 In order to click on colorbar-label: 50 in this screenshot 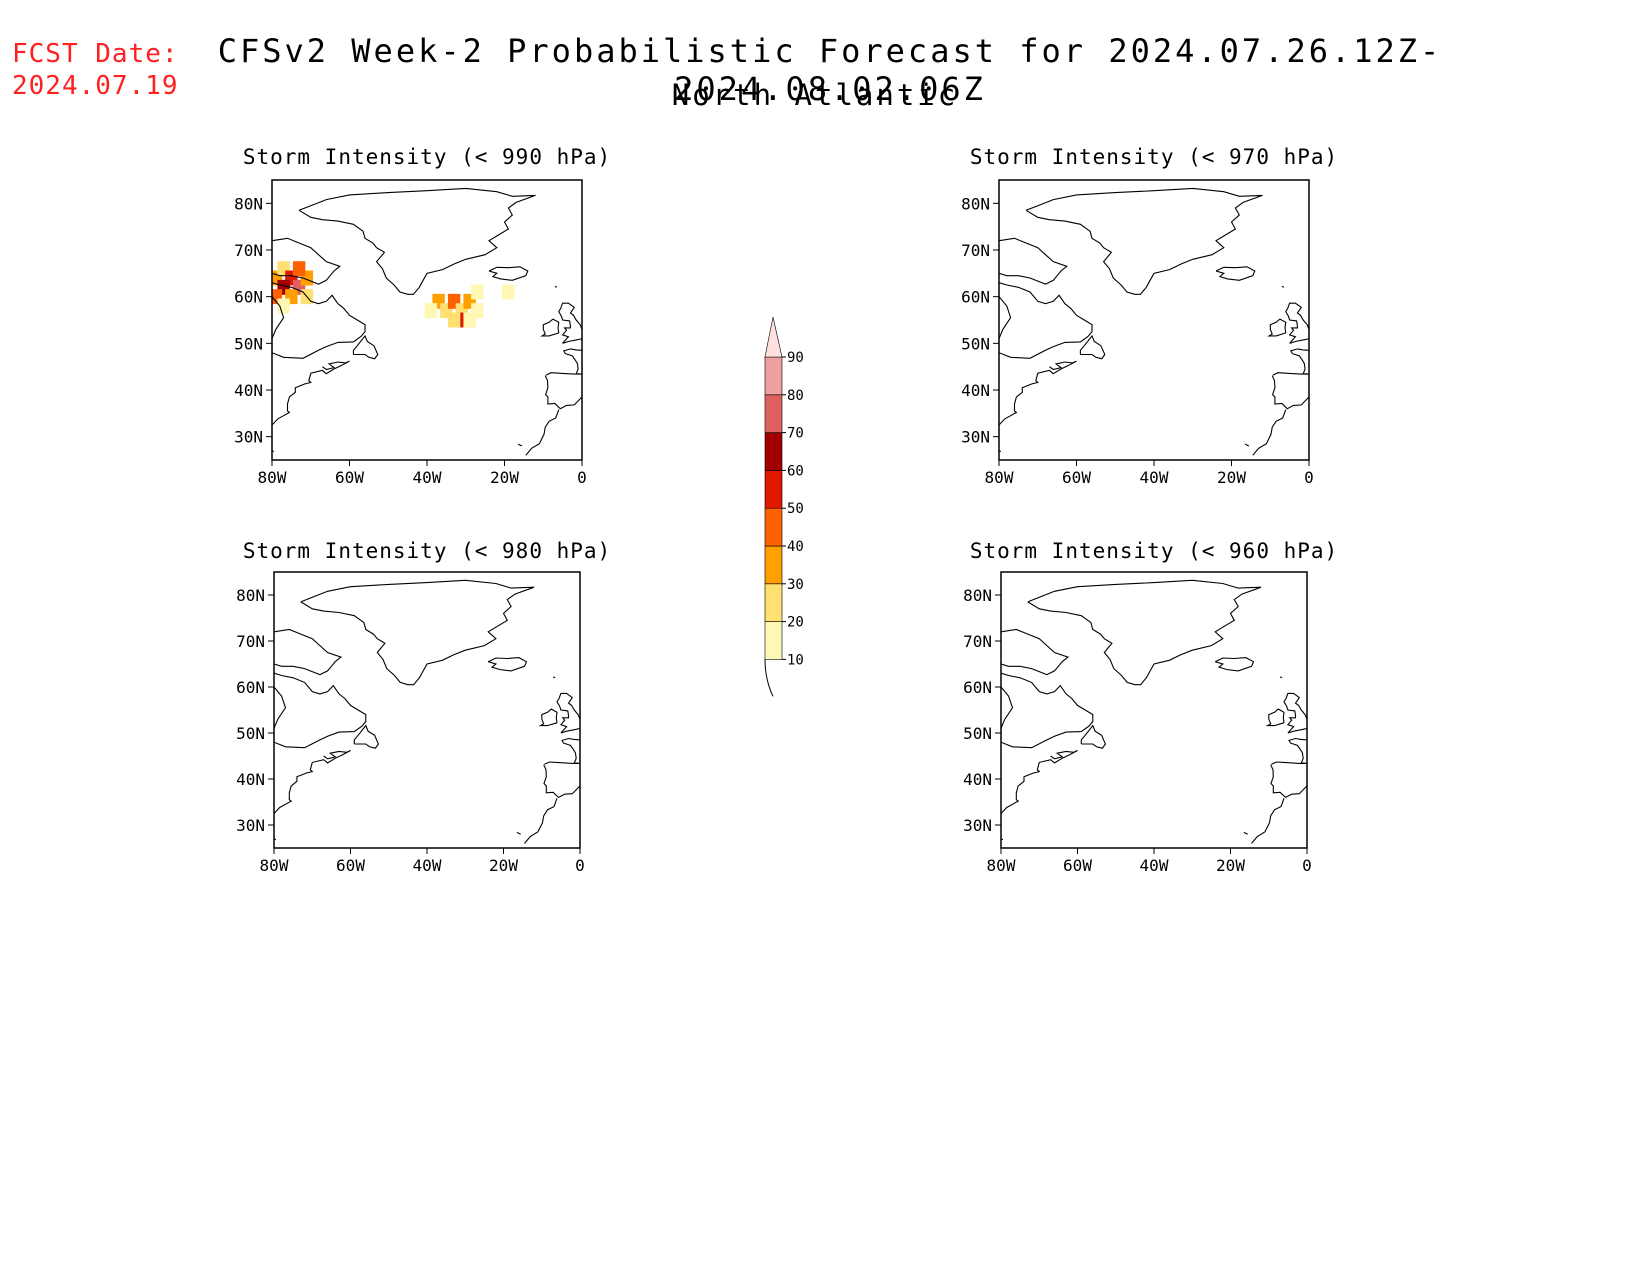, I will do `click(795, 509)`.